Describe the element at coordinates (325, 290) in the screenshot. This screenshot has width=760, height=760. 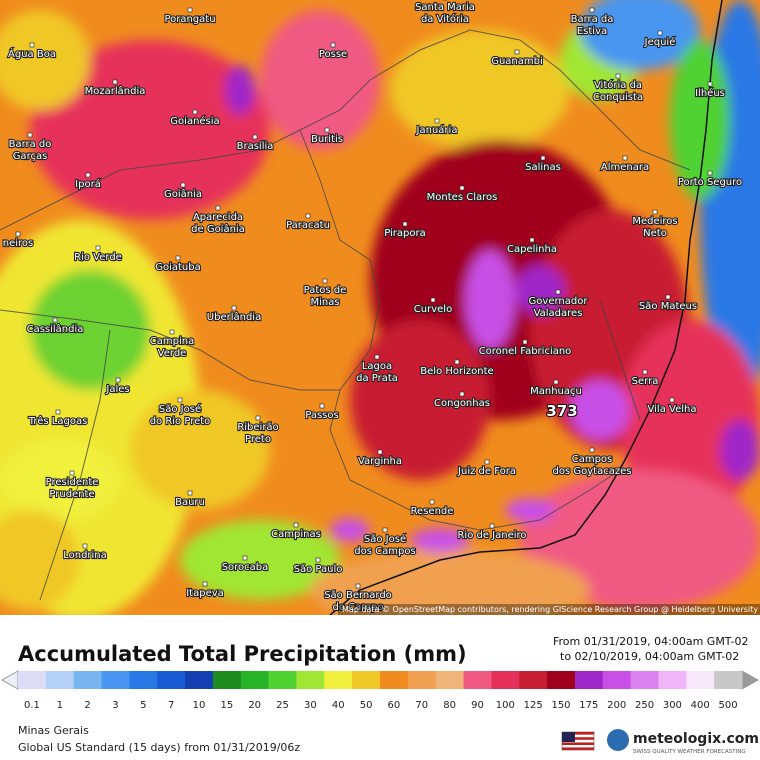
I see `city-label: Patos de` at that location.